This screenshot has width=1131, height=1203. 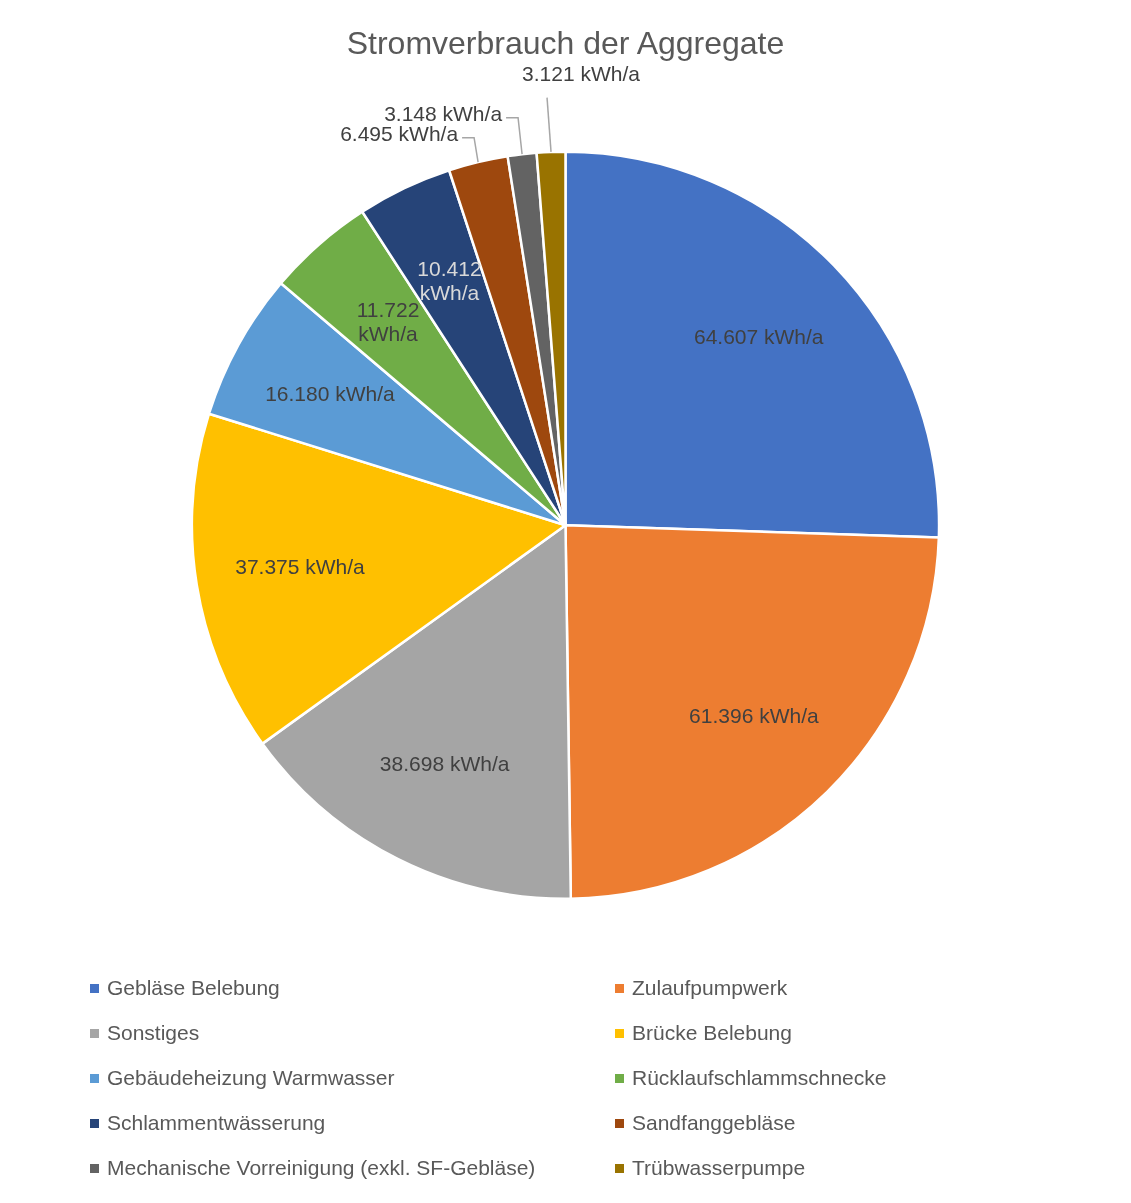 I want to click on legend-label: Mechanische Vorreinigung (exkl. SF-Gebläse), so click(x=321, y=1168).